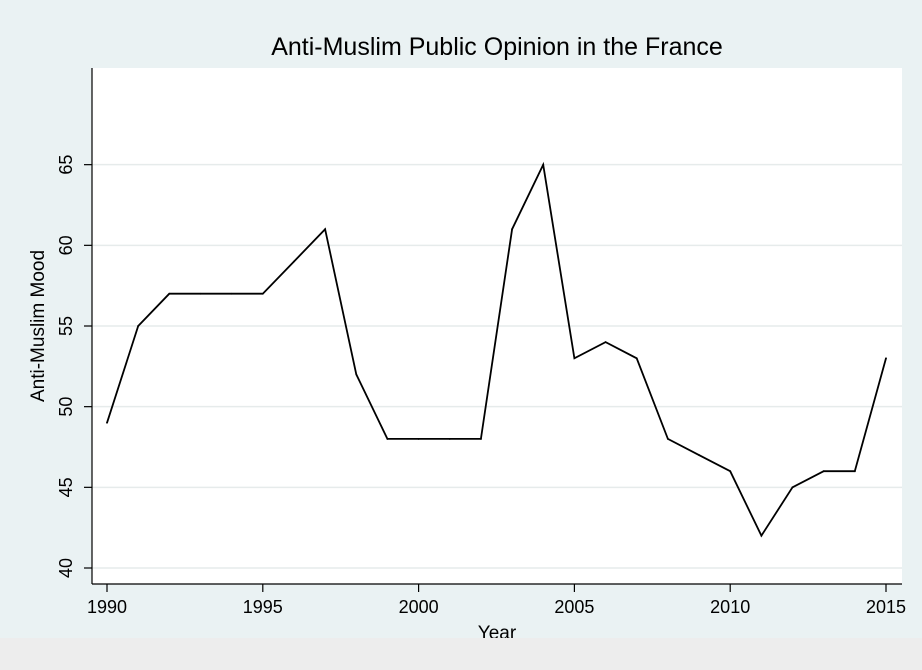 This screenshot has width=922, height=670. I want to click on y-tick-label: 40, so click(66, 568).